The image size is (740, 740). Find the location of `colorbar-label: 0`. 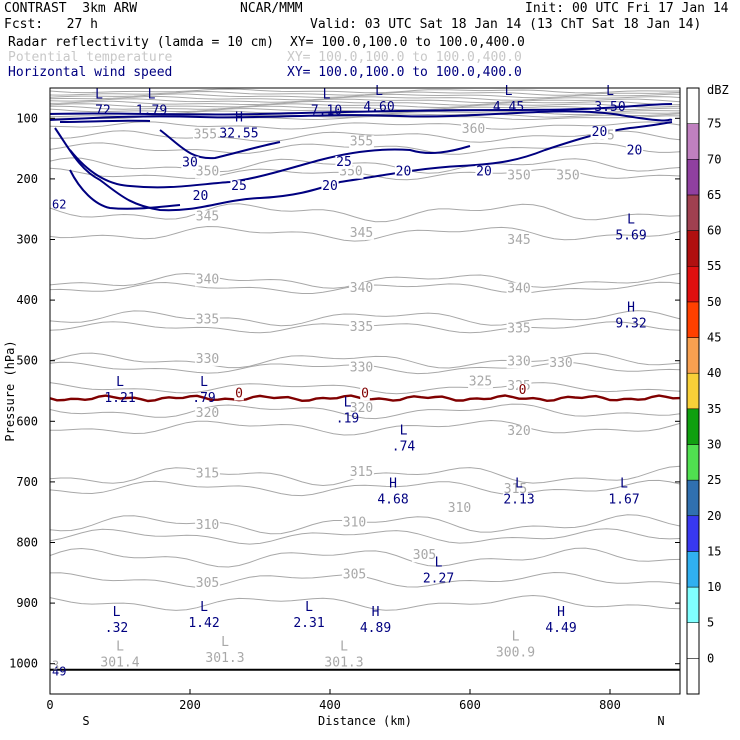

colorbar-label: 0 is located at coordinates (710, 658).